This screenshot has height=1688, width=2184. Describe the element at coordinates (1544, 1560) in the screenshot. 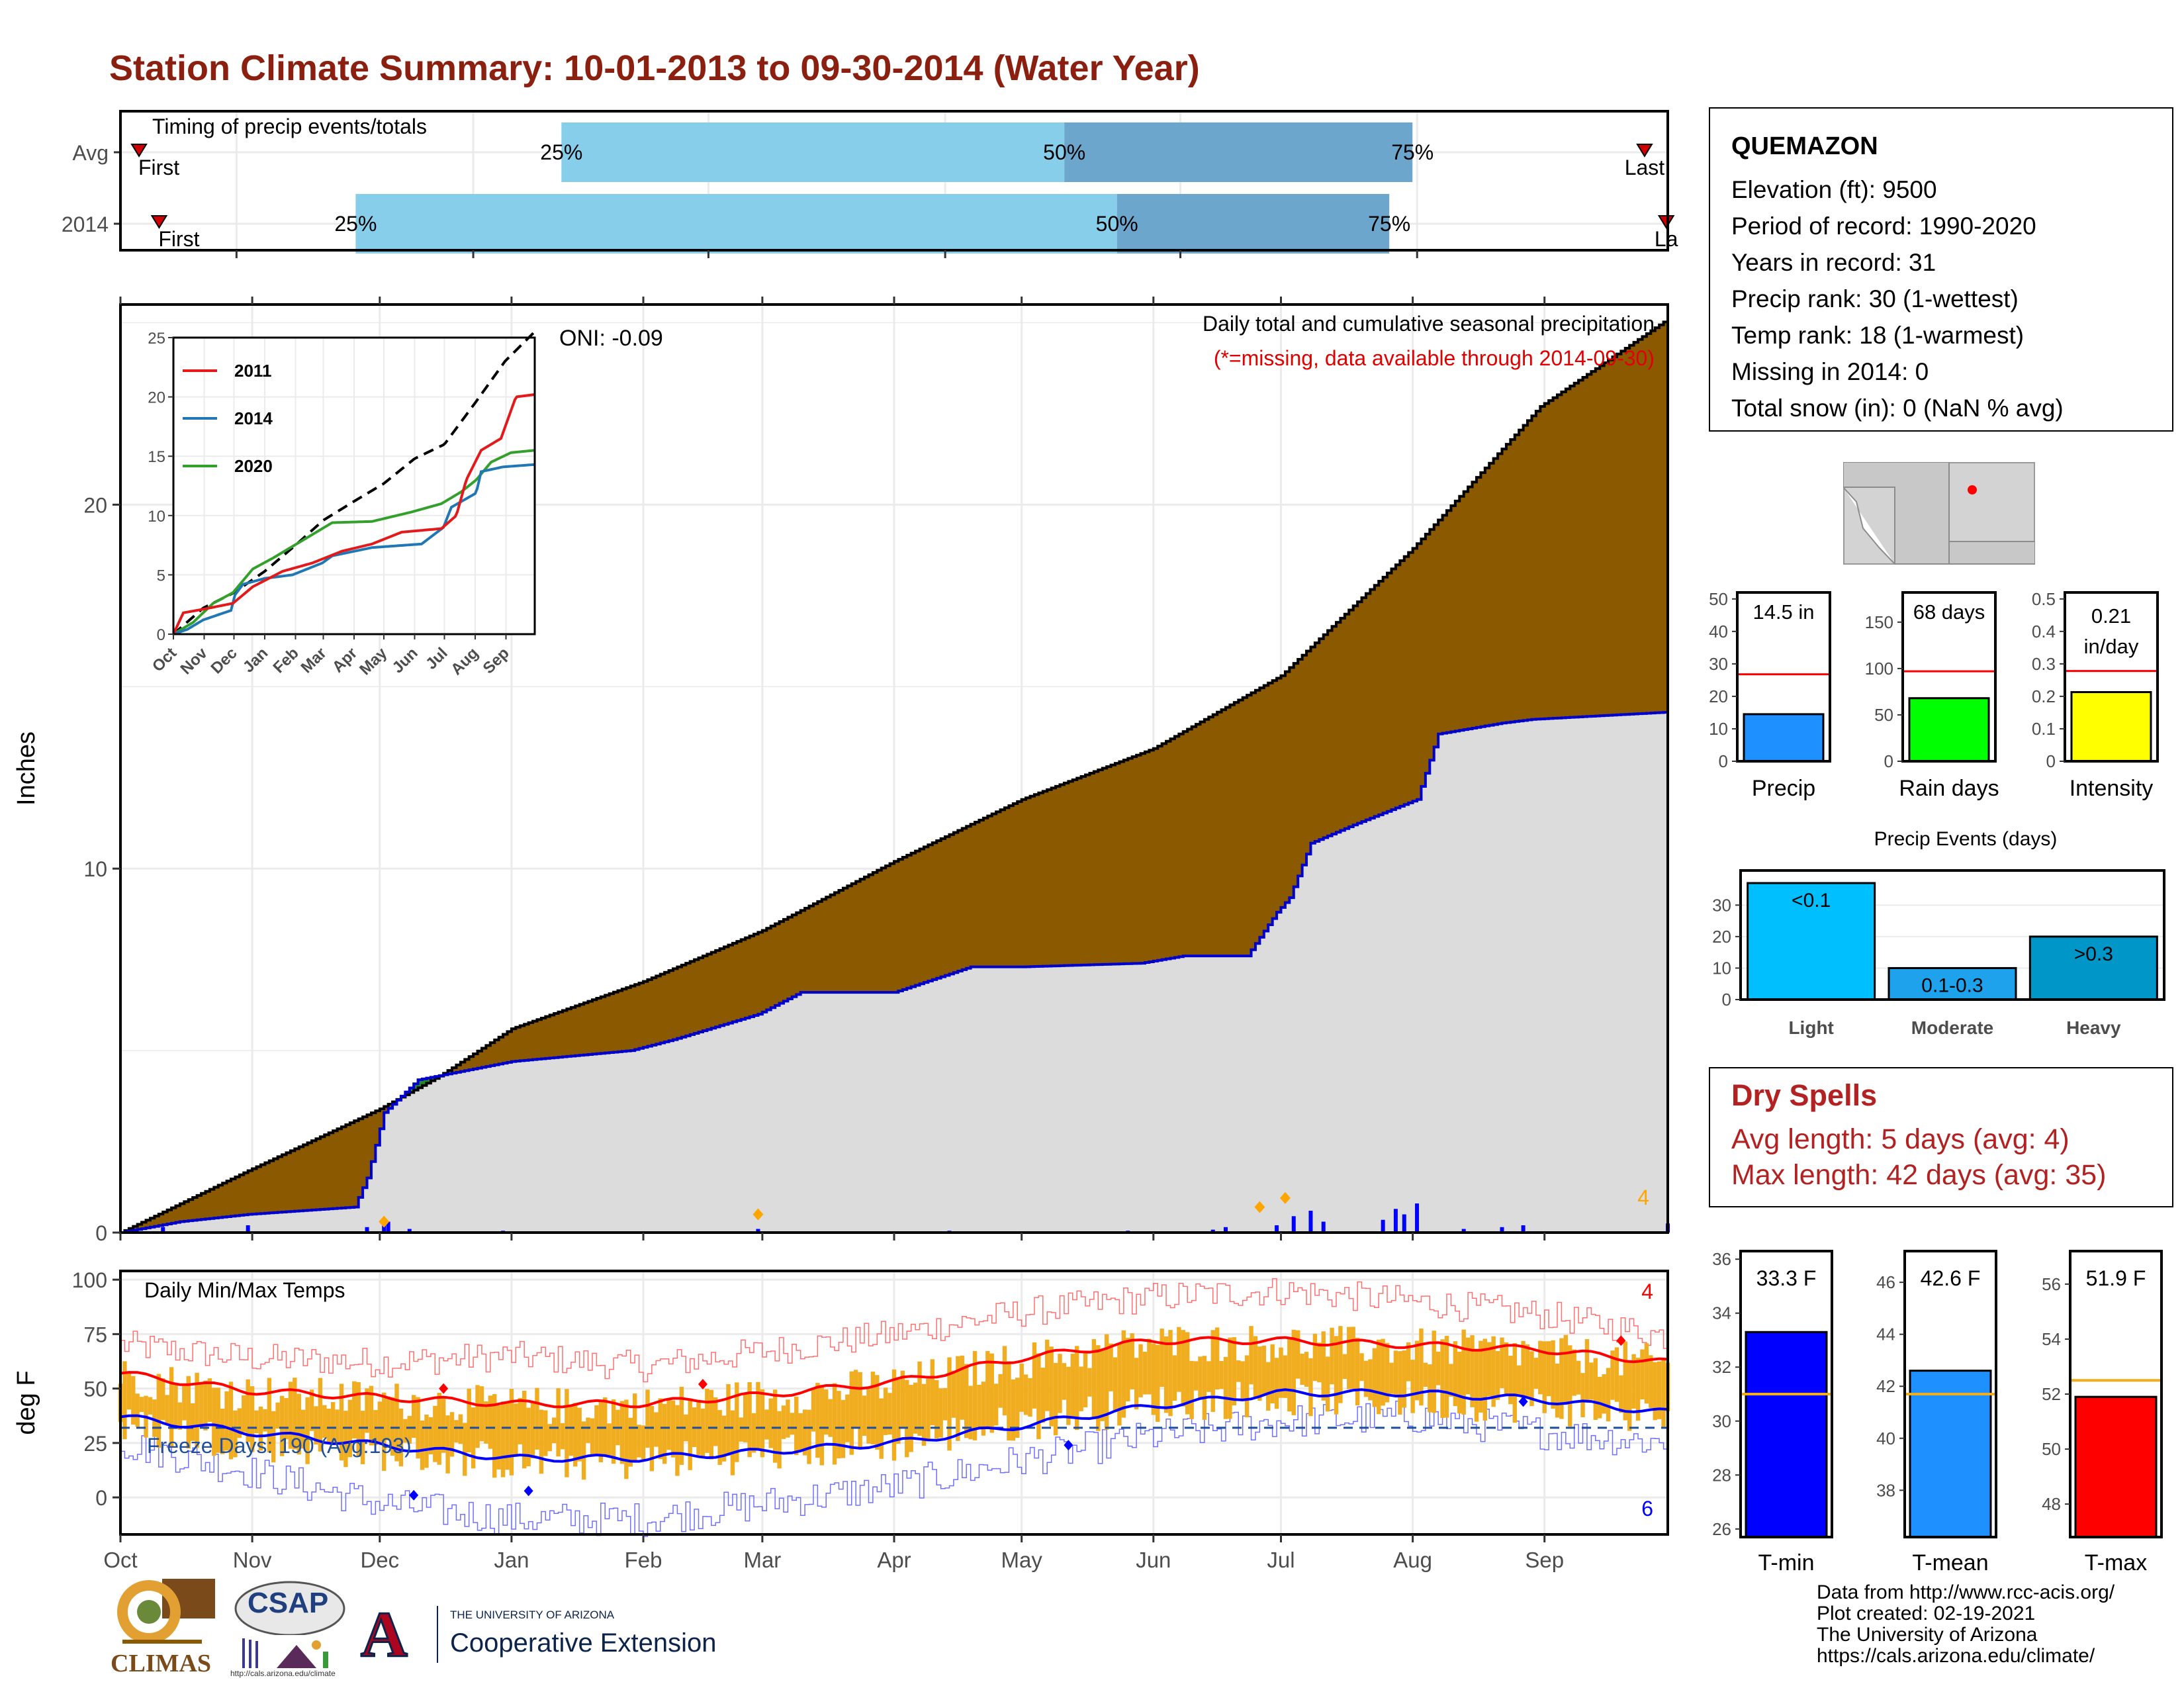

I see `temp-x-tick-label: Sep` at that location.